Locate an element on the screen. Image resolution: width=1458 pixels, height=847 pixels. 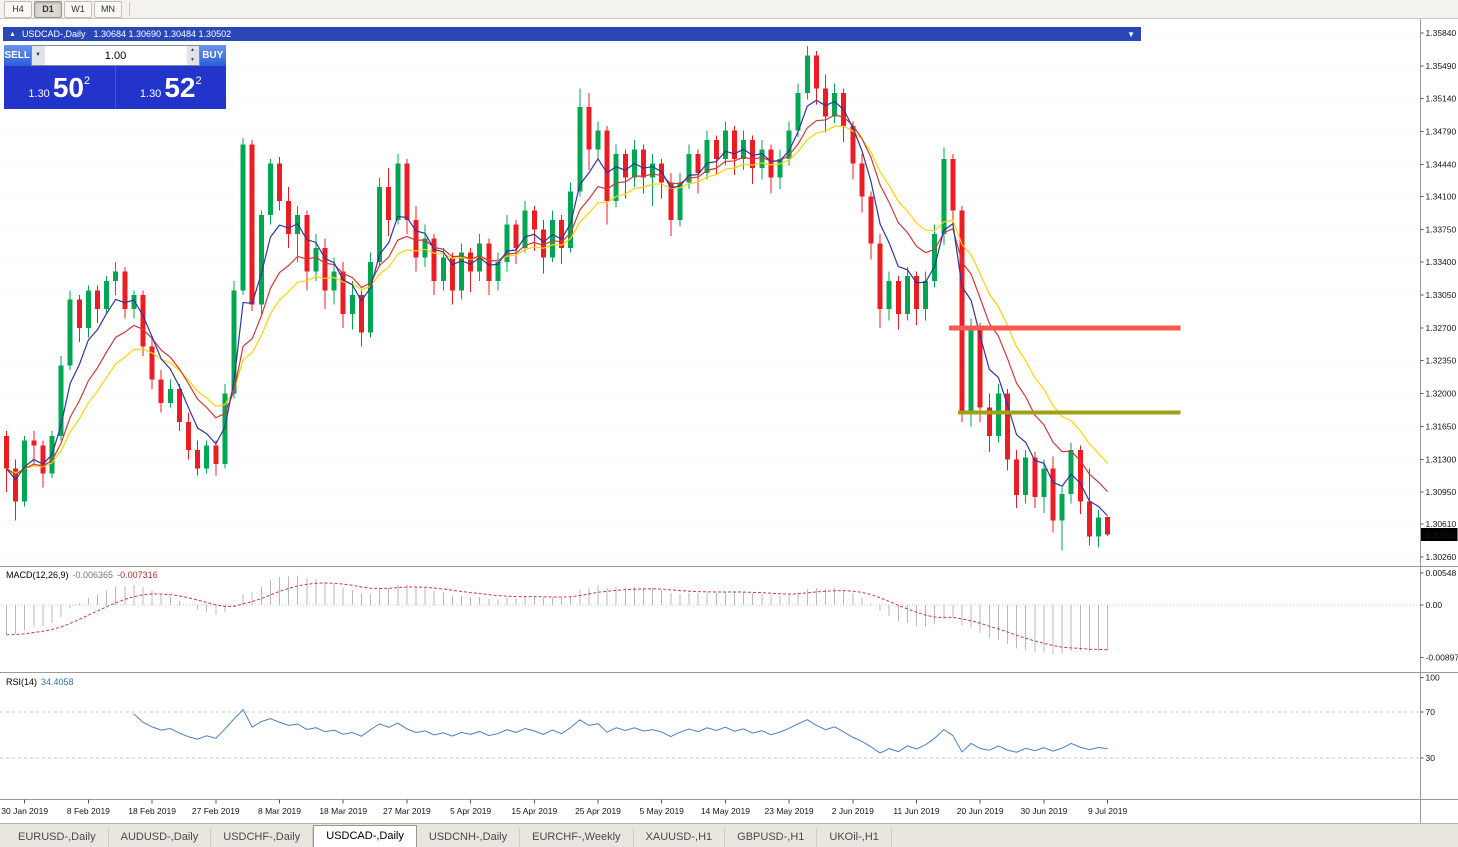
macd-signal-line is located at coordinates (557, 616).